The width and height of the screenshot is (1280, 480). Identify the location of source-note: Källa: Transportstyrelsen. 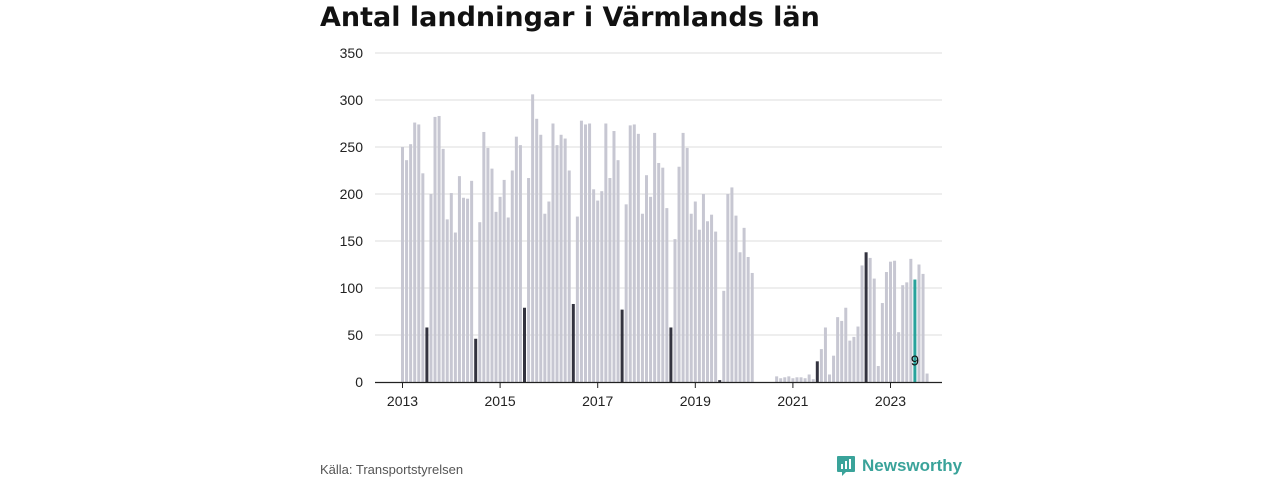
(392, 469).